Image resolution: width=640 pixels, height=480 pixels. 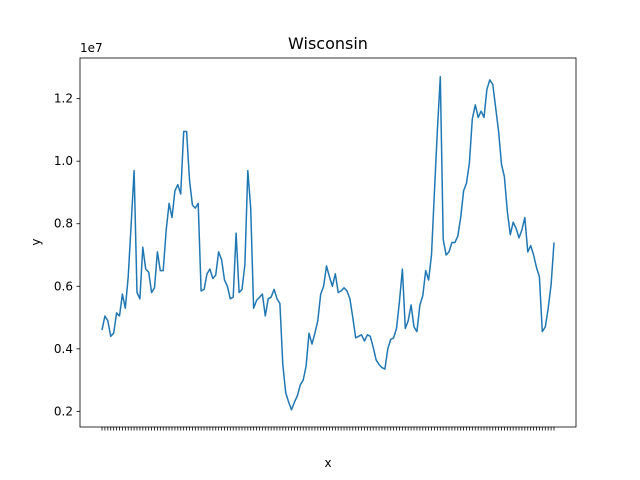 I want to click on y-tick-label: 0.6, so click(x=63, y=286).